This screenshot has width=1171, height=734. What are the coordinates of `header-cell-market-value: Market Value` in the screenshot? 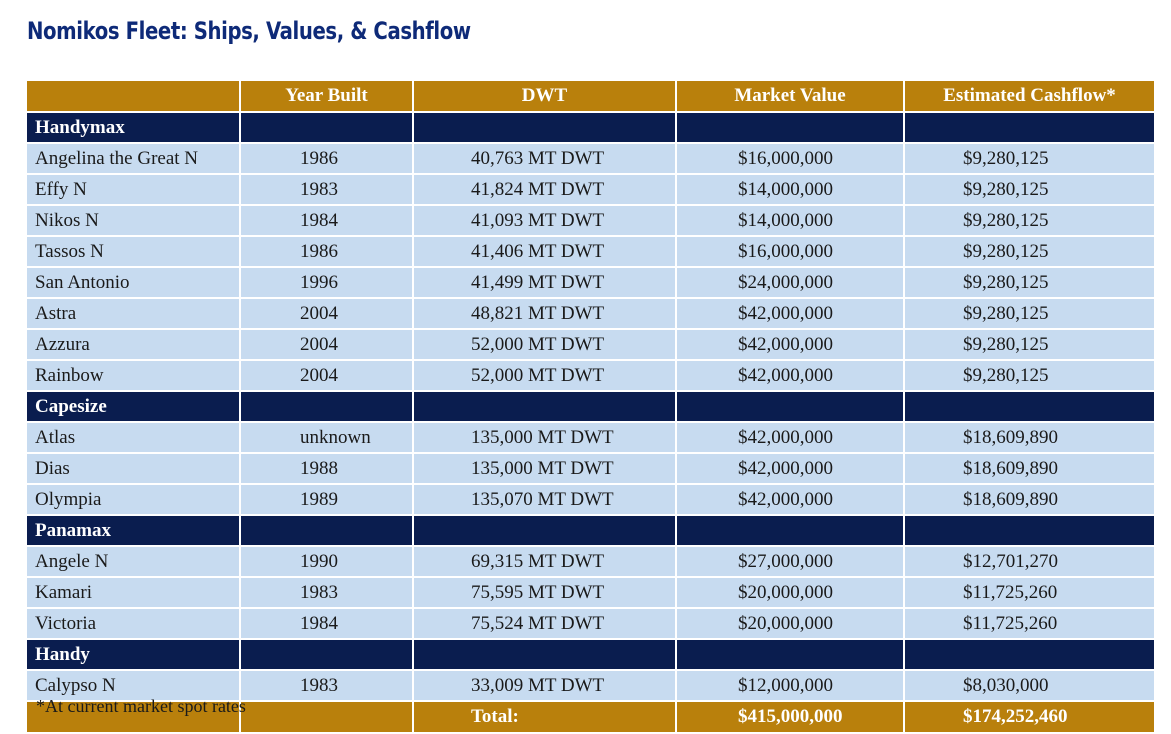 It's located at (791, 97).